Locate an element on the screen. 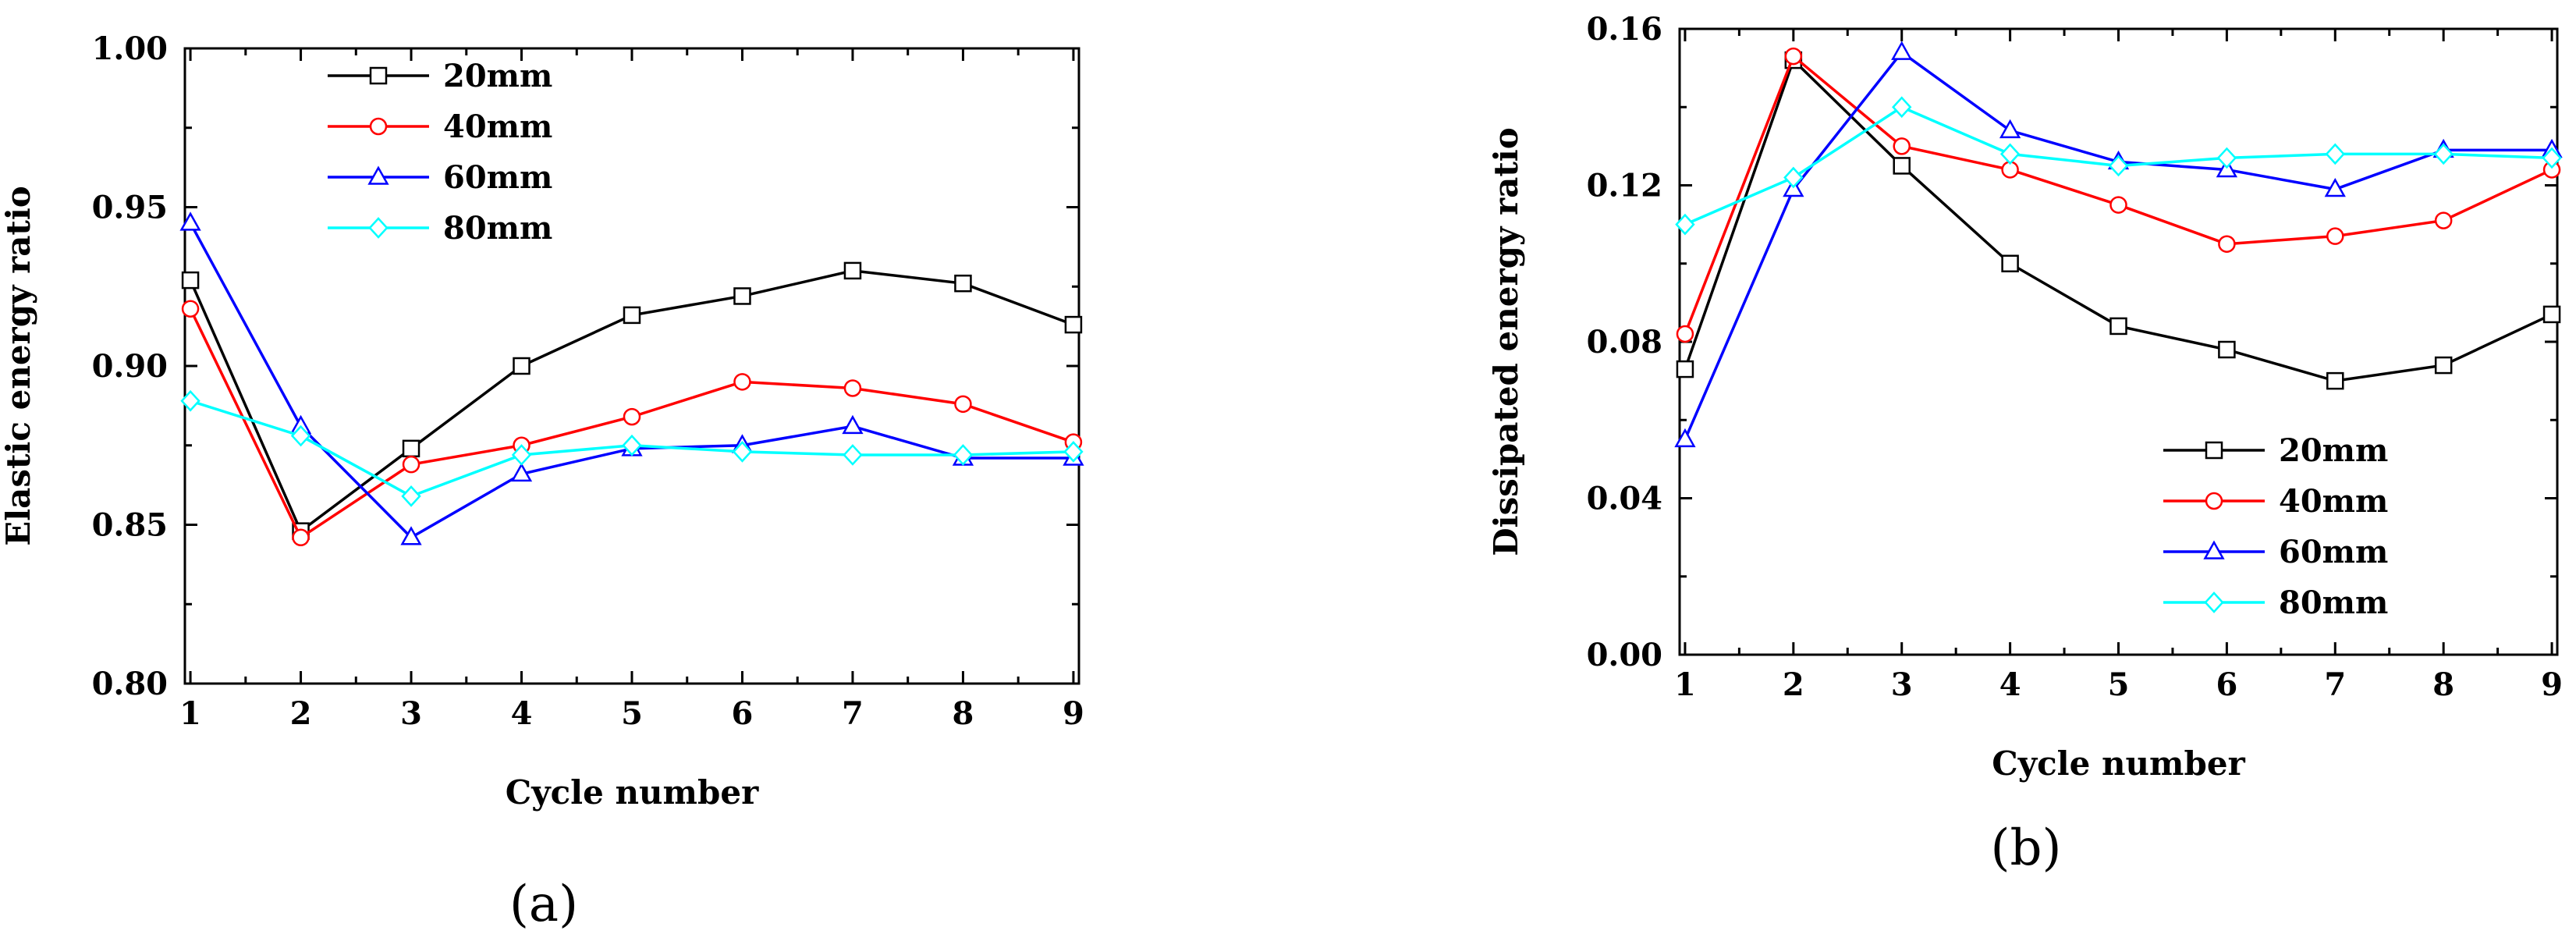 Image resolution: width=2576 pixels, height=952 pixels. a-legend-marker-80mm is located at coordinates (378, 228).